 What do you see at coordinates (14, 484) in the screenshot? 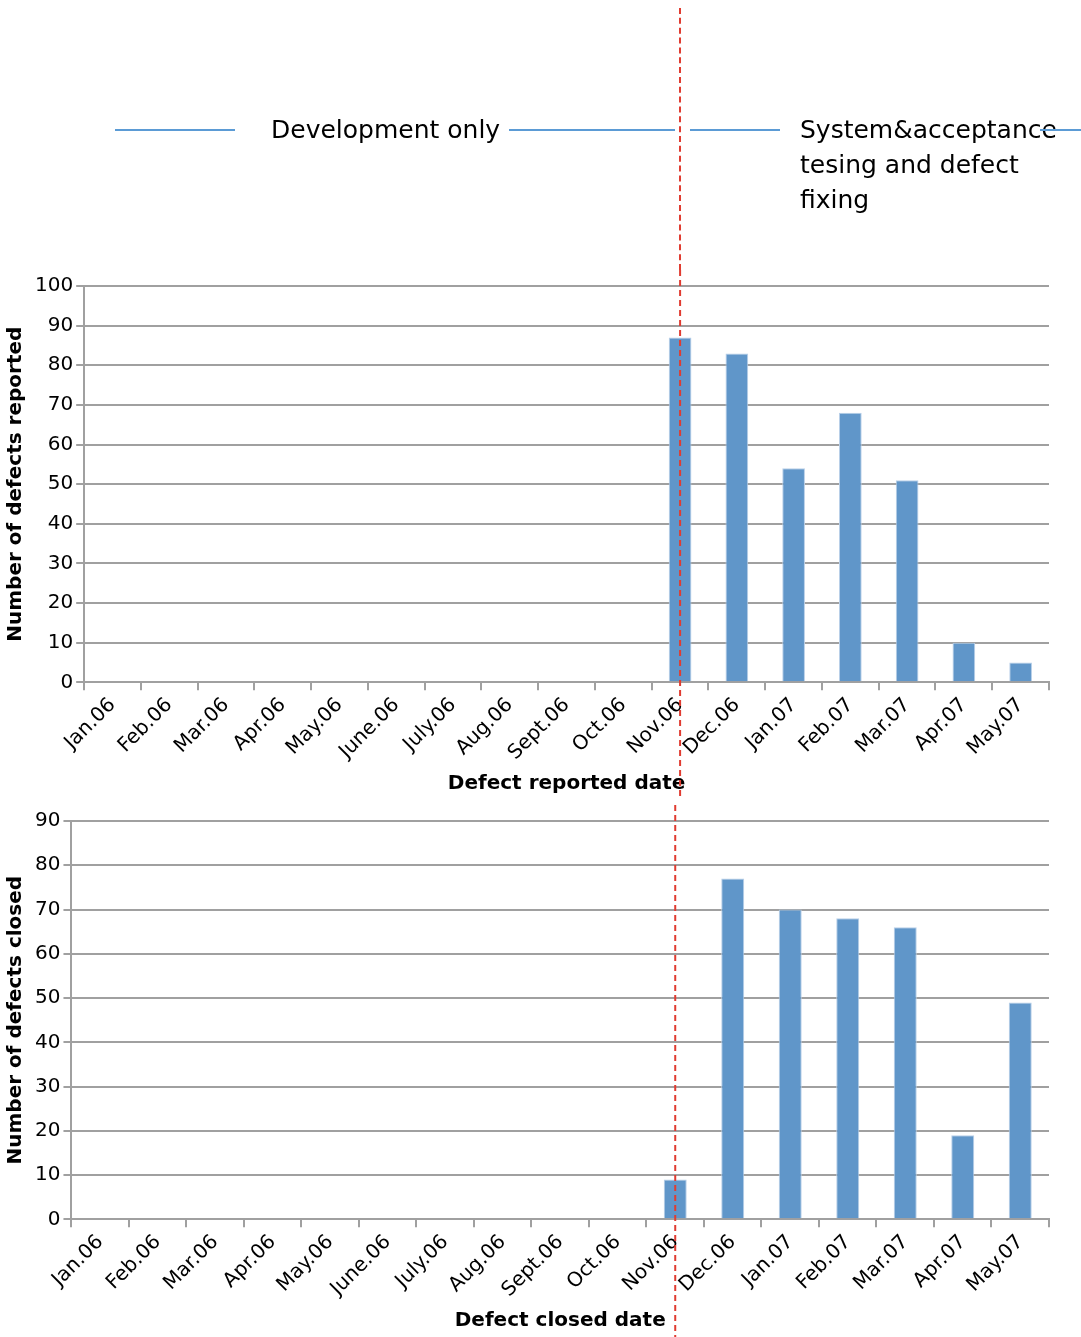
I see `y-axis-title: Number of defects reported` at bounding box center [14, 484].